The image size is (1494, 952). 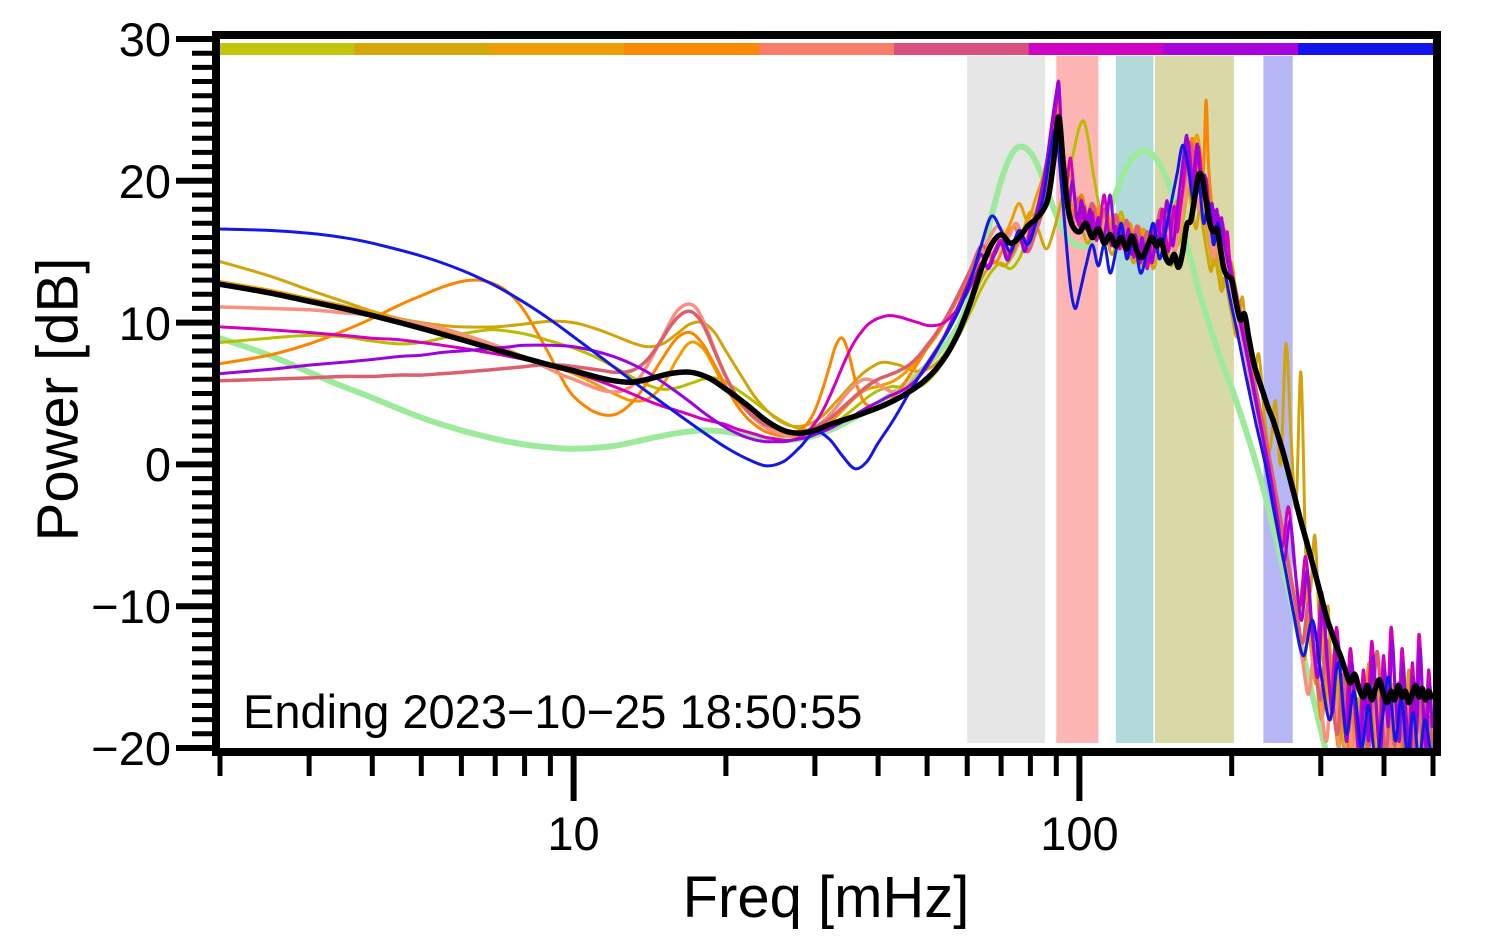 I want to click on x-tick-label-100: 100, so click(x=1079, y=833).